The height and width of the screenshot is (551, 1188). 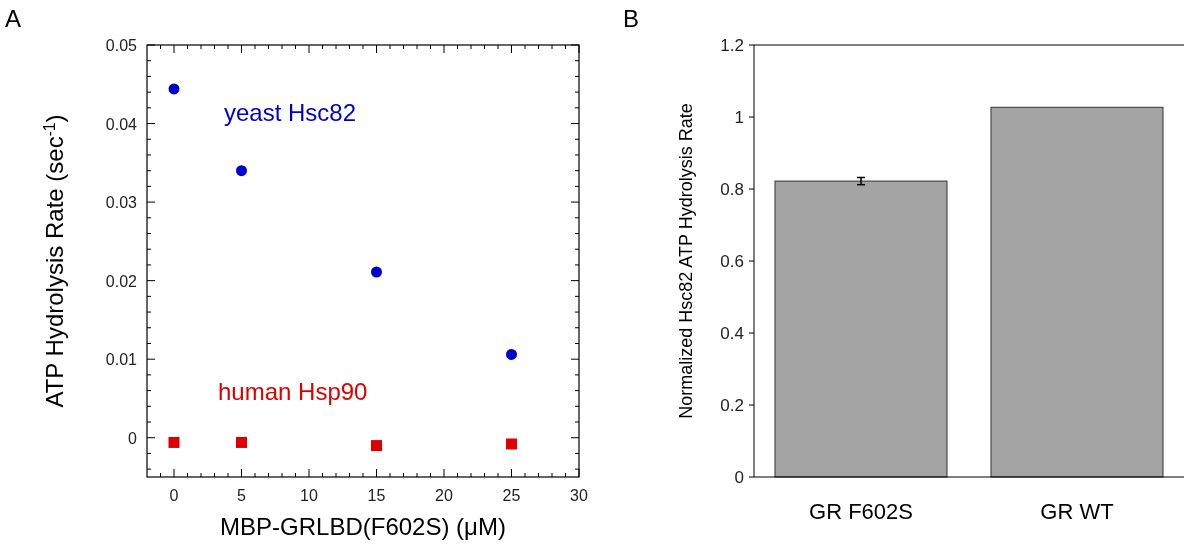 What do you see at coordinates (1077, 511) in the screenshot?
I see `x-tick-label: GR WT` at bounding box center [1077, 511].